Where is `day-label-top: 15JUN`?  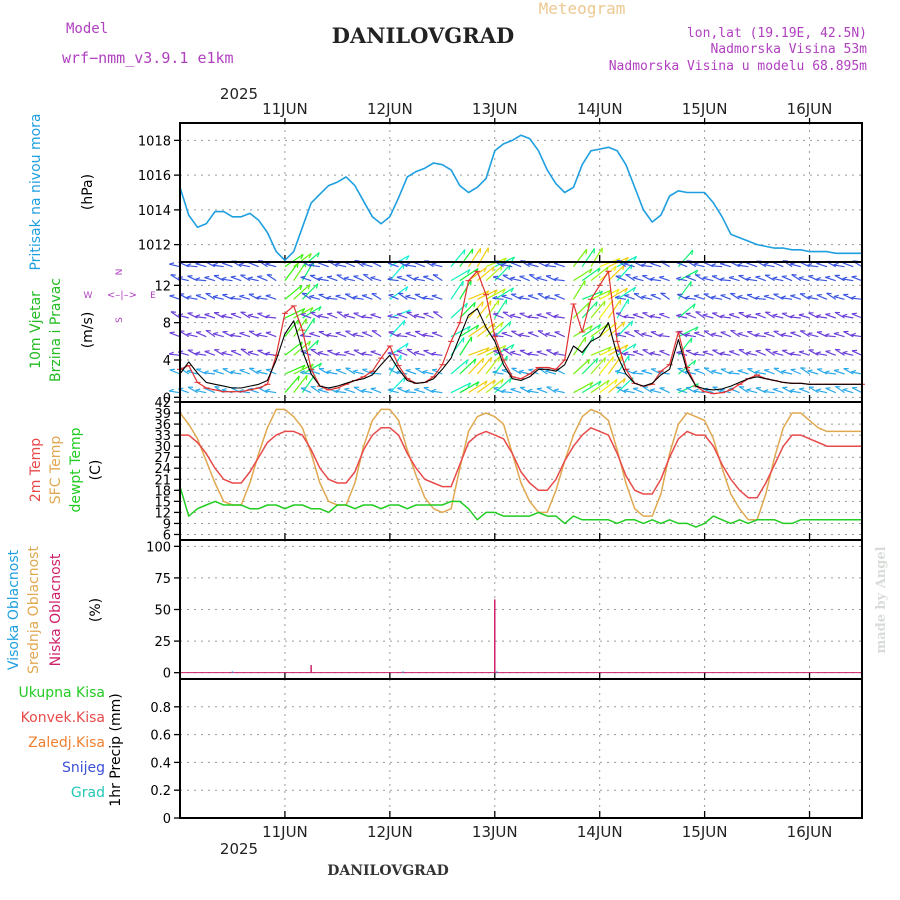
day-label-top: 15JUN is located at coordinates (705, 109).